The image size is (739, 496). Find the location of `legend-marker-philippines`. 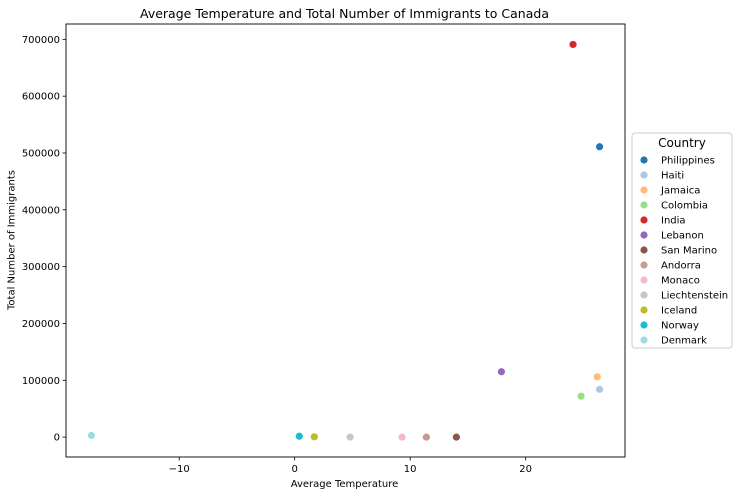

legend-marker-philippines is located at coordinates (644, 160).